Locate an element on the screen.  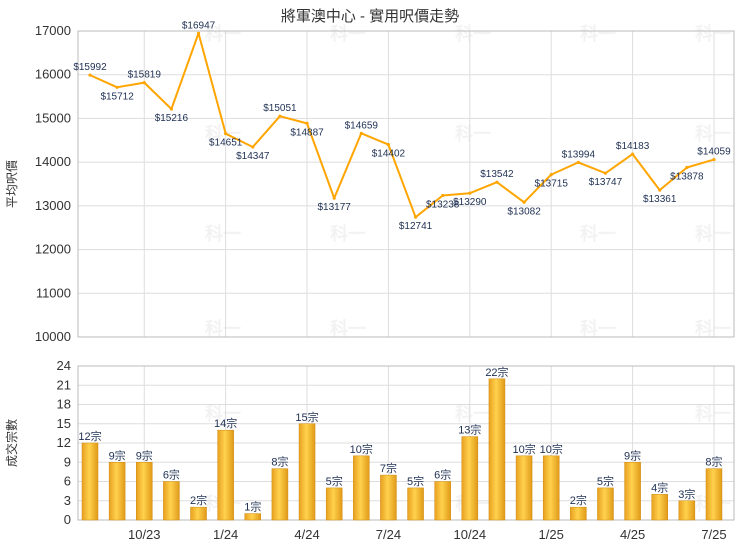
price-data-label: $14659 is located at coordinates (362, 125).